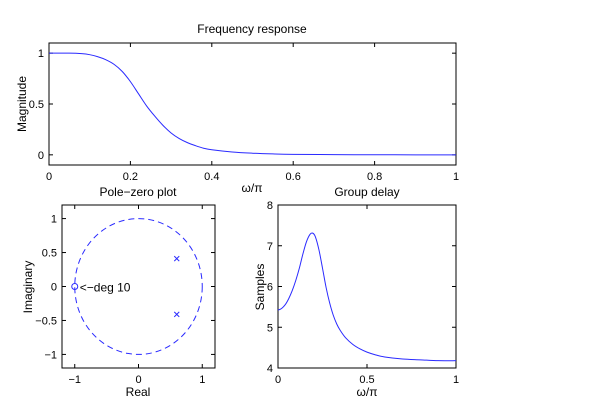 This screenshot has width=616, height=411. Describe the element at coordinates (270, 288) in the screenshot. I see `gd-ytick-label: 6` at that location.